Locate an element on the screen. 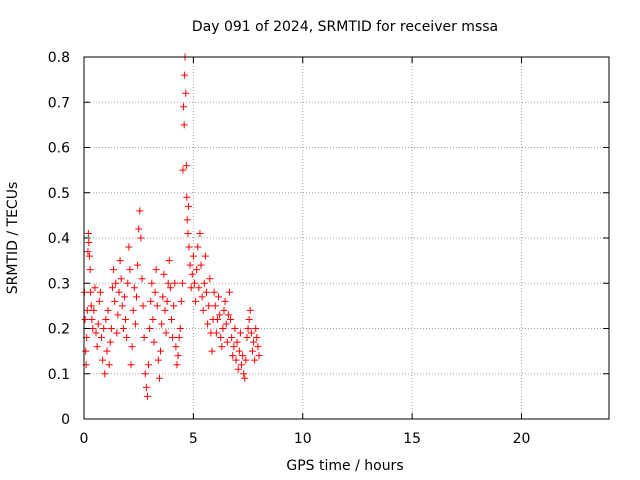 The image size is (640, 480). y-tick-label: 0.6 is located at coordinates (59, 149).